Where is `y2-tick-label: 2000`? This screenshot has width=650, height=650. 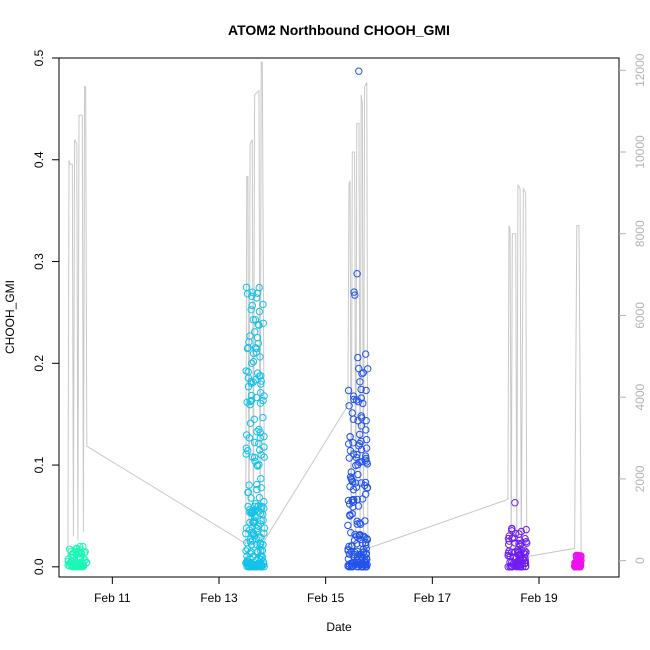
y2-tick-label: 2000 is located at coordinates (640, 478).